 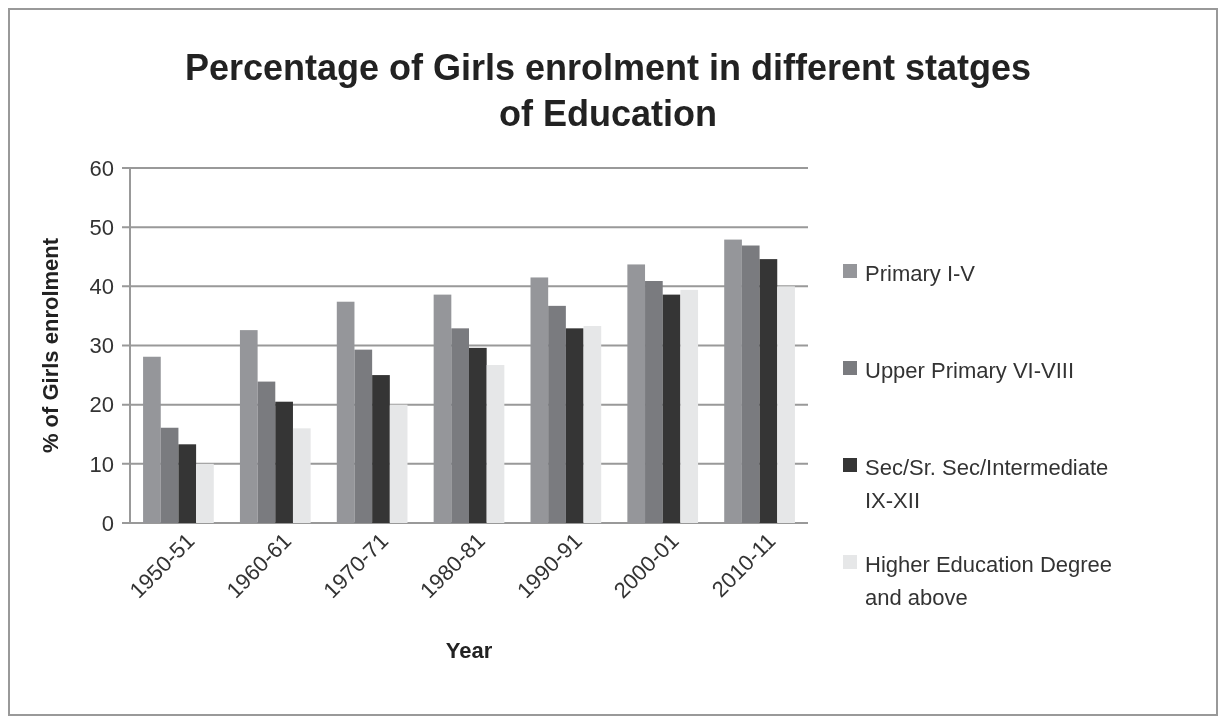 What do you see at coordinates (101, 168) in the screenshot?
I see `y-tick-label: 60` at bounding box center [101, 168].